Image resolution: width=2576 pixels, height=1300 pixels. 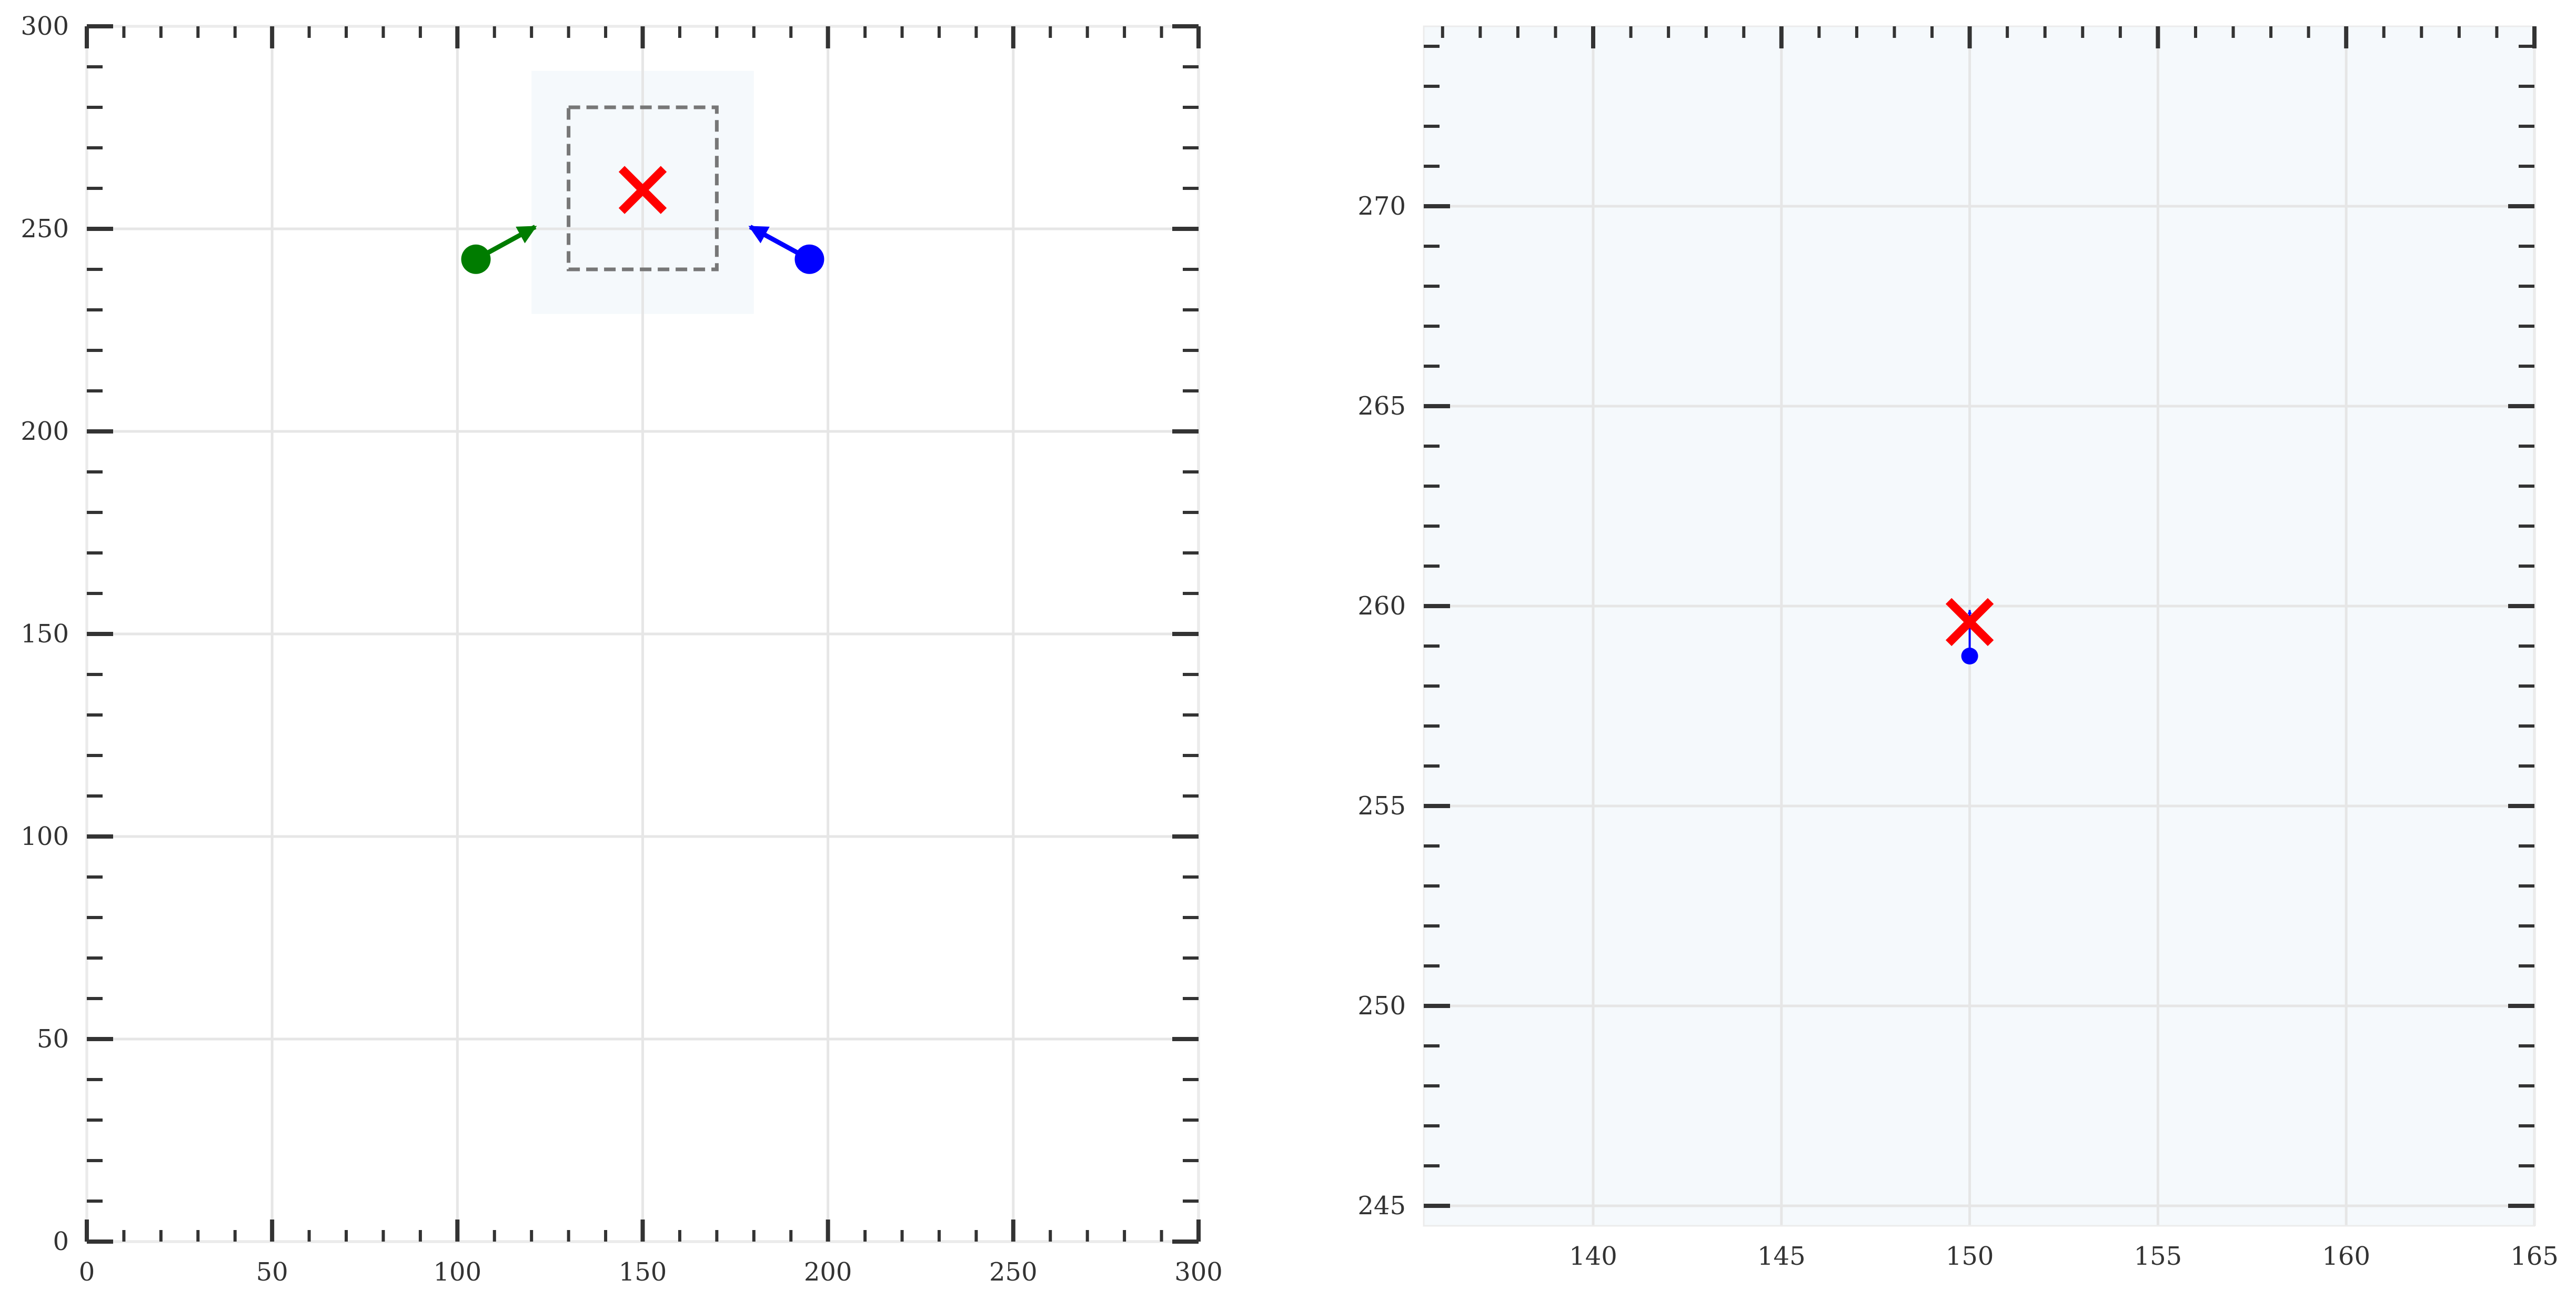 What do you see at coordinates (476, 259) in the screenshot?
I see `green-point` at bounding box center [476, 259].